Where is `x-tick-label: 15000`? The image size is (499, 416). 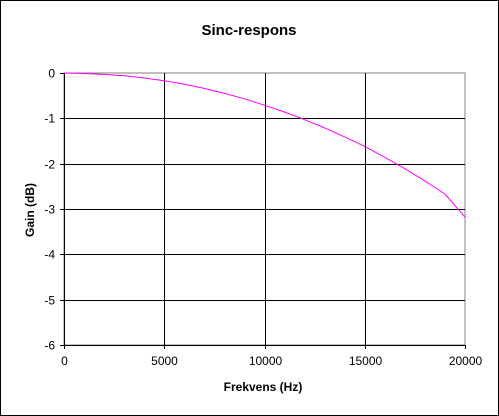 x-tick-label: 15000 is located at coordinates (366, 361).